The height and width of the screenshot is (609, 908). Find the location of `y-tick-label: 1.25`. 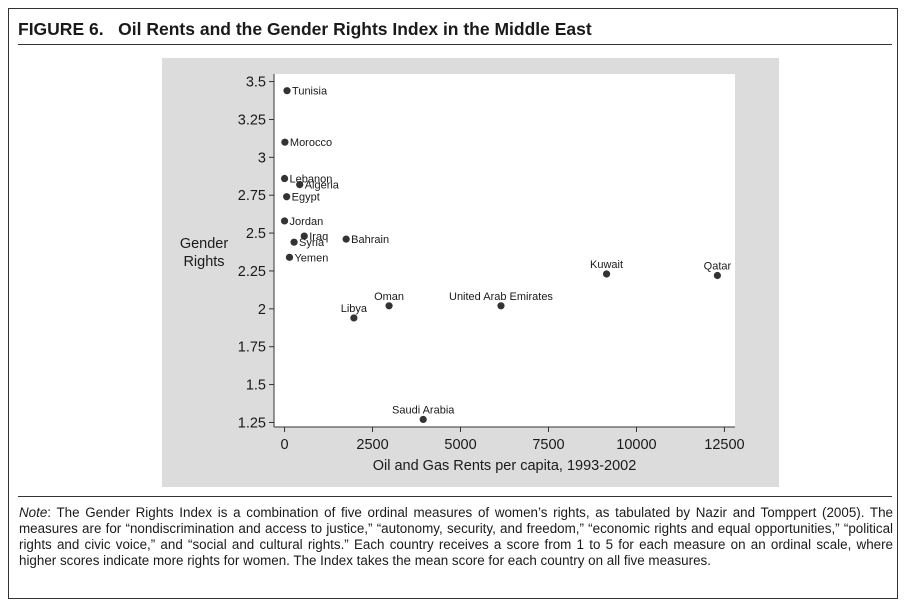

y-tick-label: 1.25 is located at coordinates (252, 423).